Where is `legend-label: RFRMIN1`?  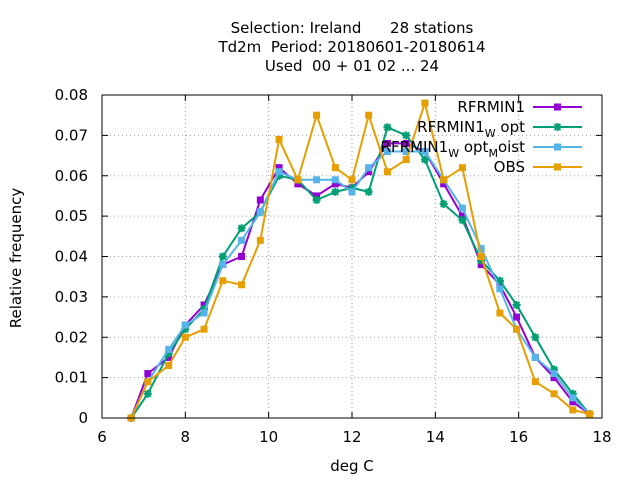 legend-label: RFRMIN1 is located at coordinates (491, 107).